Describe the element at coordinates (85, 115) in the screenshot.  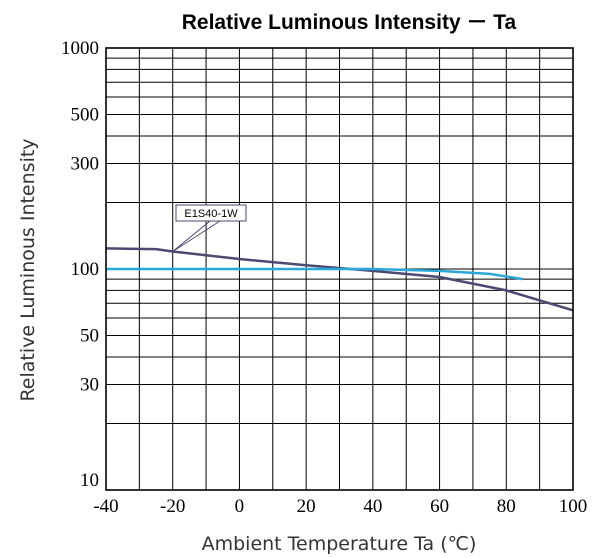
I see `y-tick-label: 500` at that location.